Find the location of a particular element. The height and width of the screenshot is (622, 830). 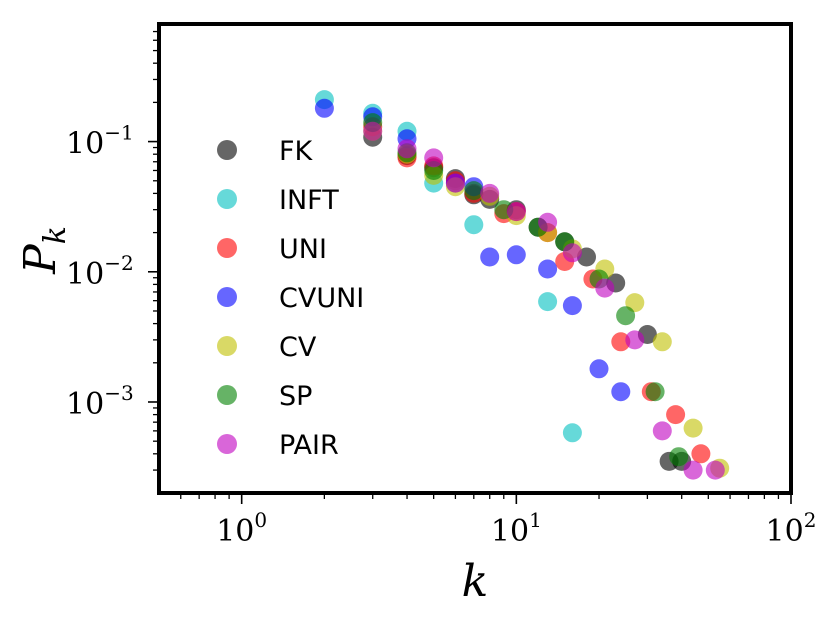

legend-marker-sp is located at coordinates (227, 395).